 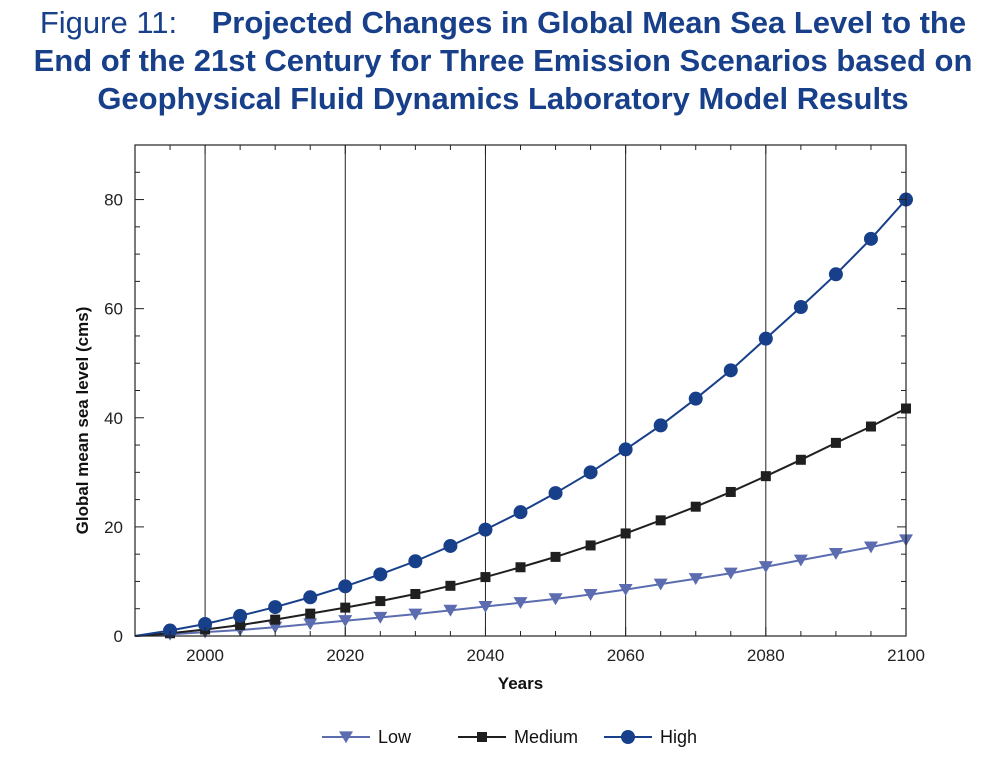 I want to click on legend-item-medium: Medium, so click(x=518, y=737).